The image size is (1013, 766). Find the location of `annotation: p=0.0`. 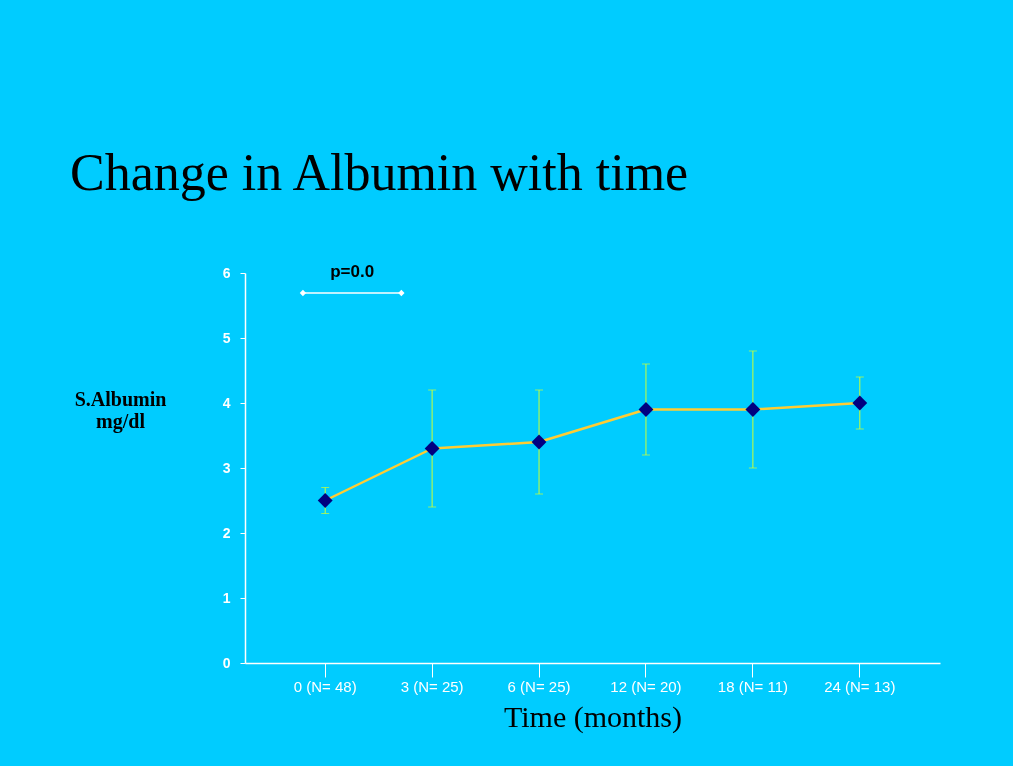

annotation: p=0.0 is located at coordinates (352, 271).